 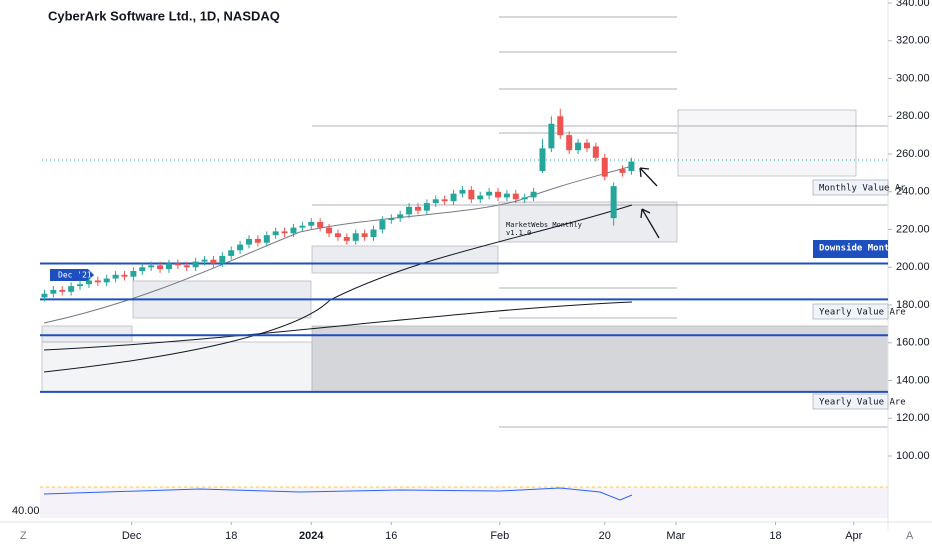 What do you see at coordinates (862, 313) in the screenshot?
I see `annotation: Yearly Value Are` at bounding box center [862, 313].